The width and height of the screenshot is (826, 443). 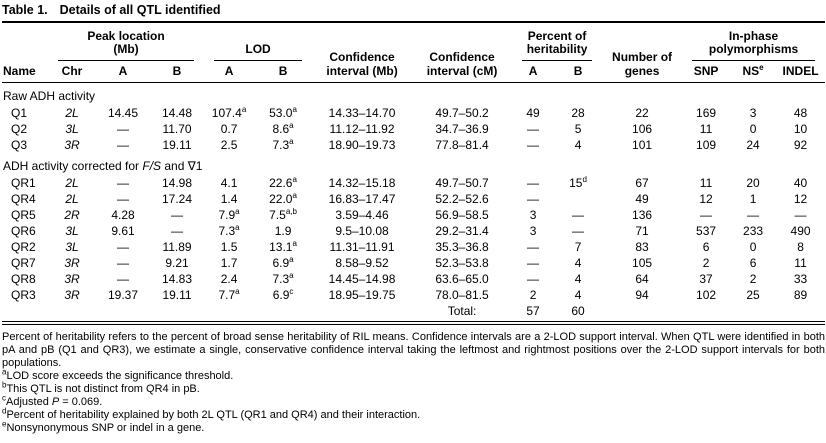 I want to click on table-cell: 7, so click(x=578, y=247).